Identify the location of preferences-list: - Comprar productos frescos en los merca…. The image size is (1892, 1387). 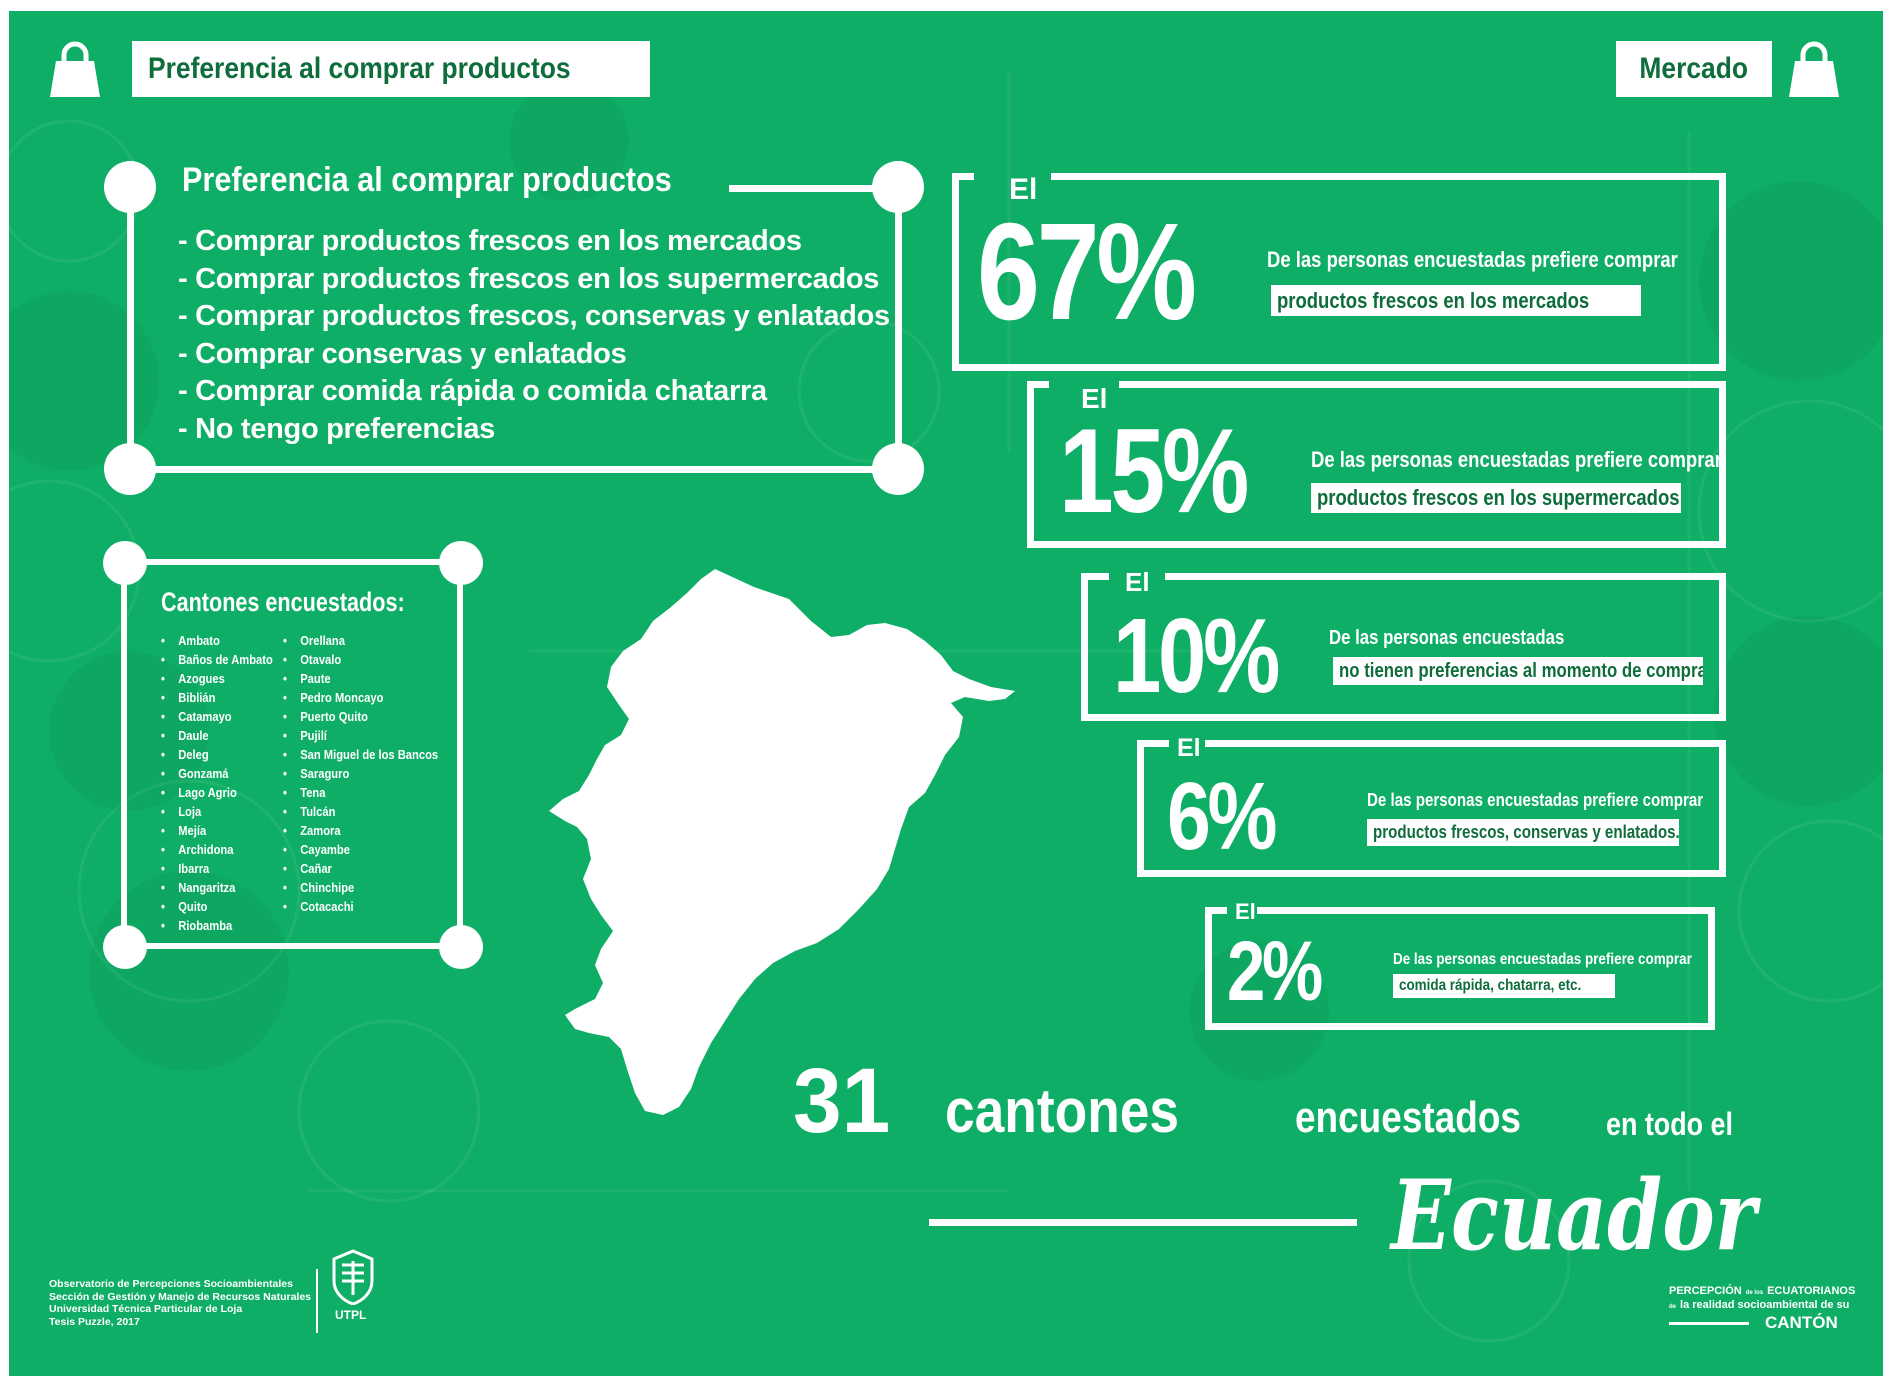
(534, 335).